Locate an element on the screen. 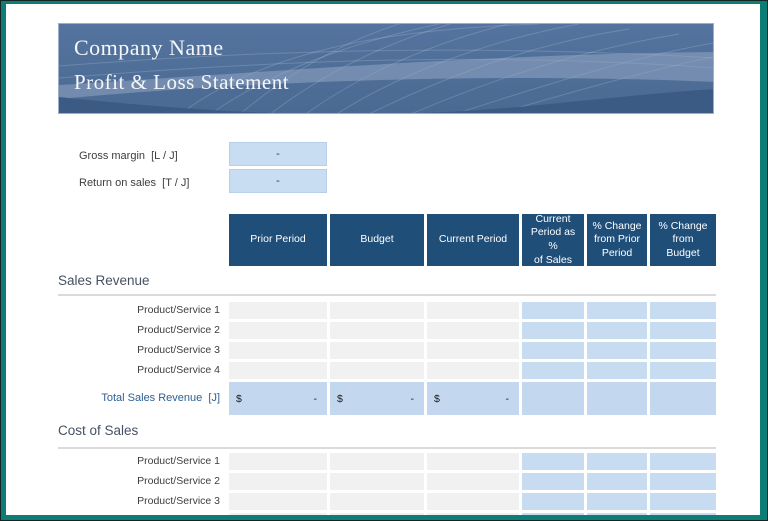 This screenshot has width=768, height=521. gross-margin-value: - is located at coordinates (278, 154).